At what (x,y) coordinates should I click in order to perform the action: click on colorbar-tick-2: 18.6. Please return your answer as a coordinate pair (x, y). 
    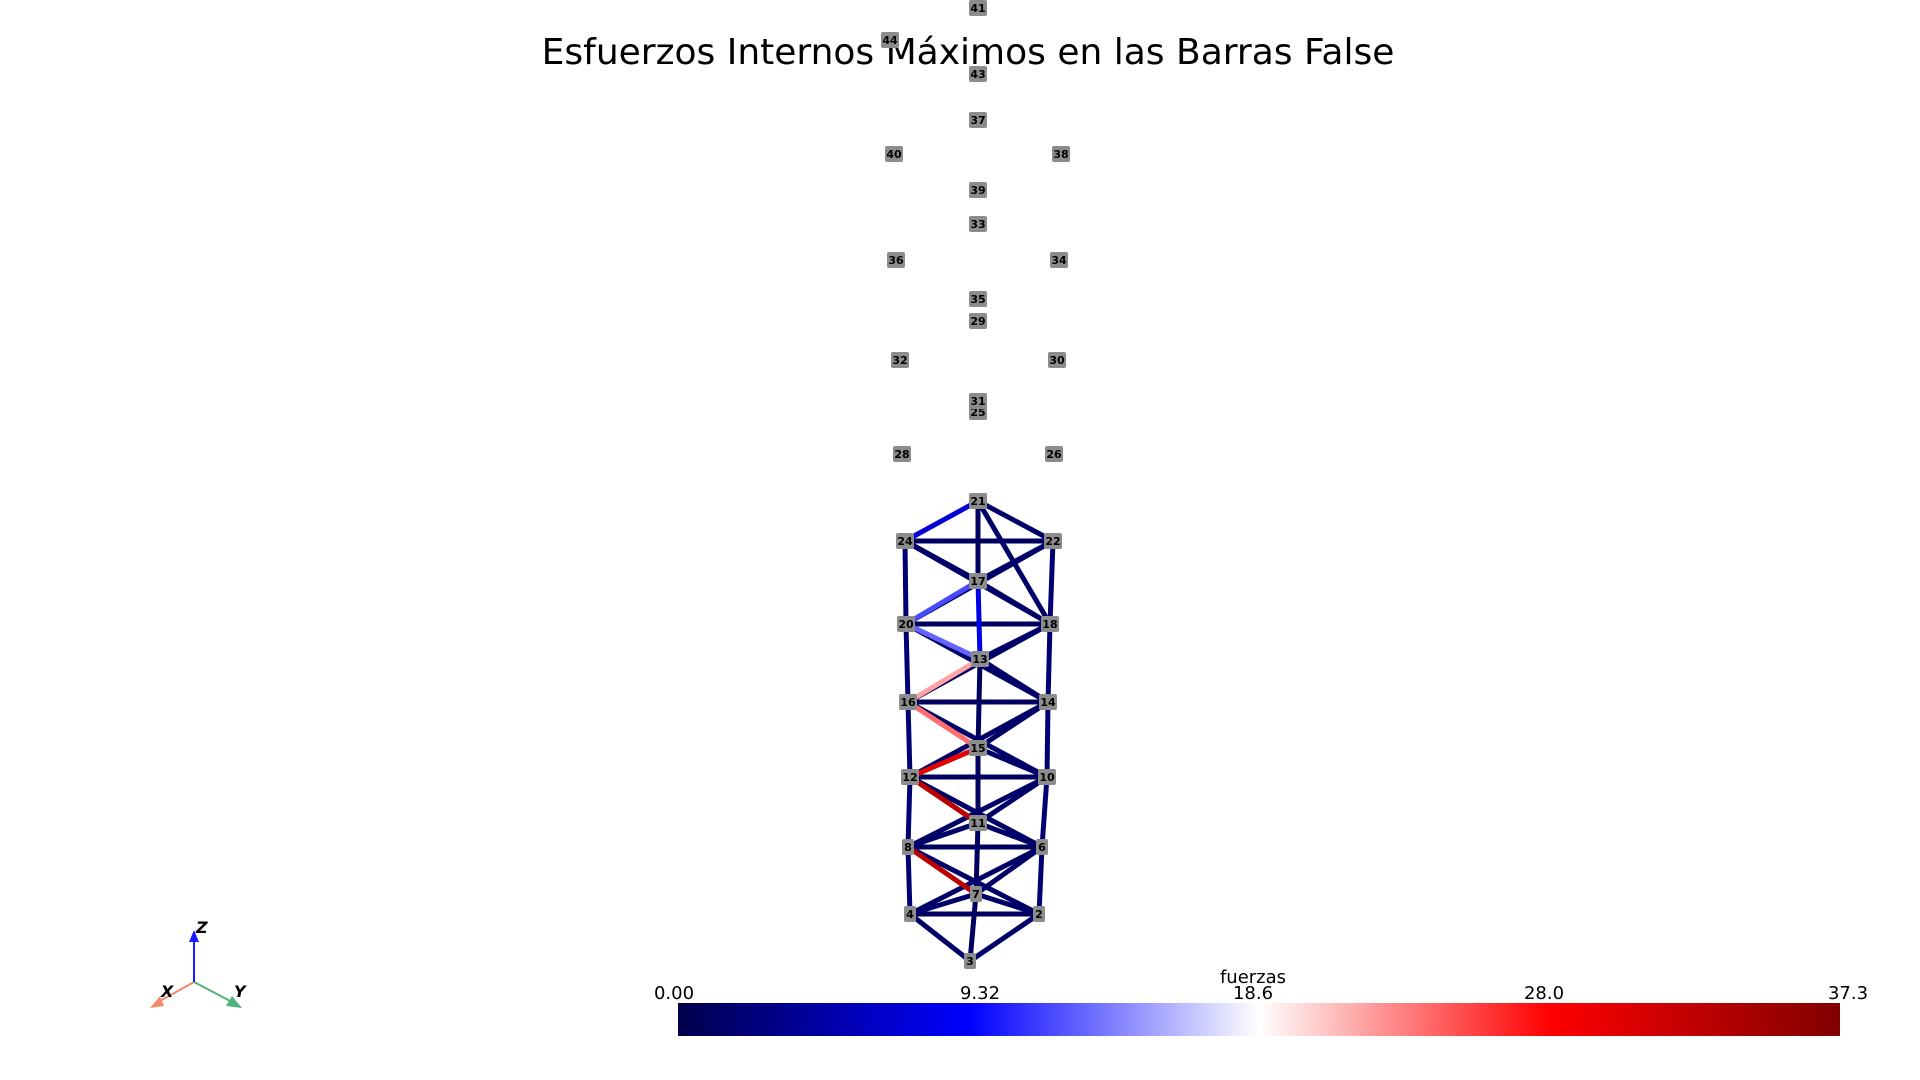
    Looking at the image, I should click on (1253, 993).